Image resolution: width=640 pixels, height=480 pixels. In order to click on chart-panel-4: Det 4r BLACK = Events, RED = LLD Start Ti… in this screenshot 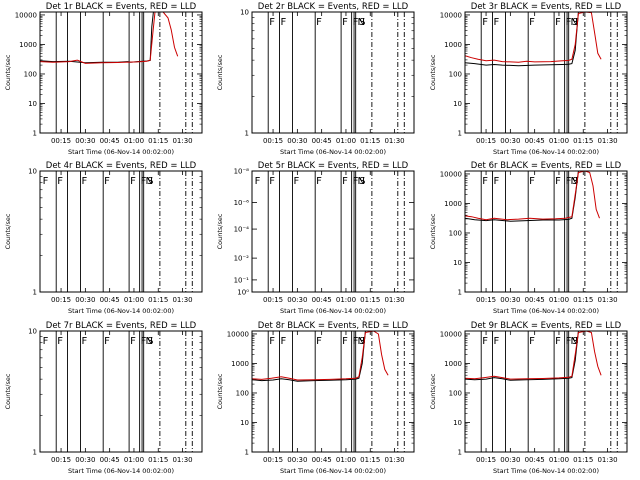, I will do `click(103, 238)`.